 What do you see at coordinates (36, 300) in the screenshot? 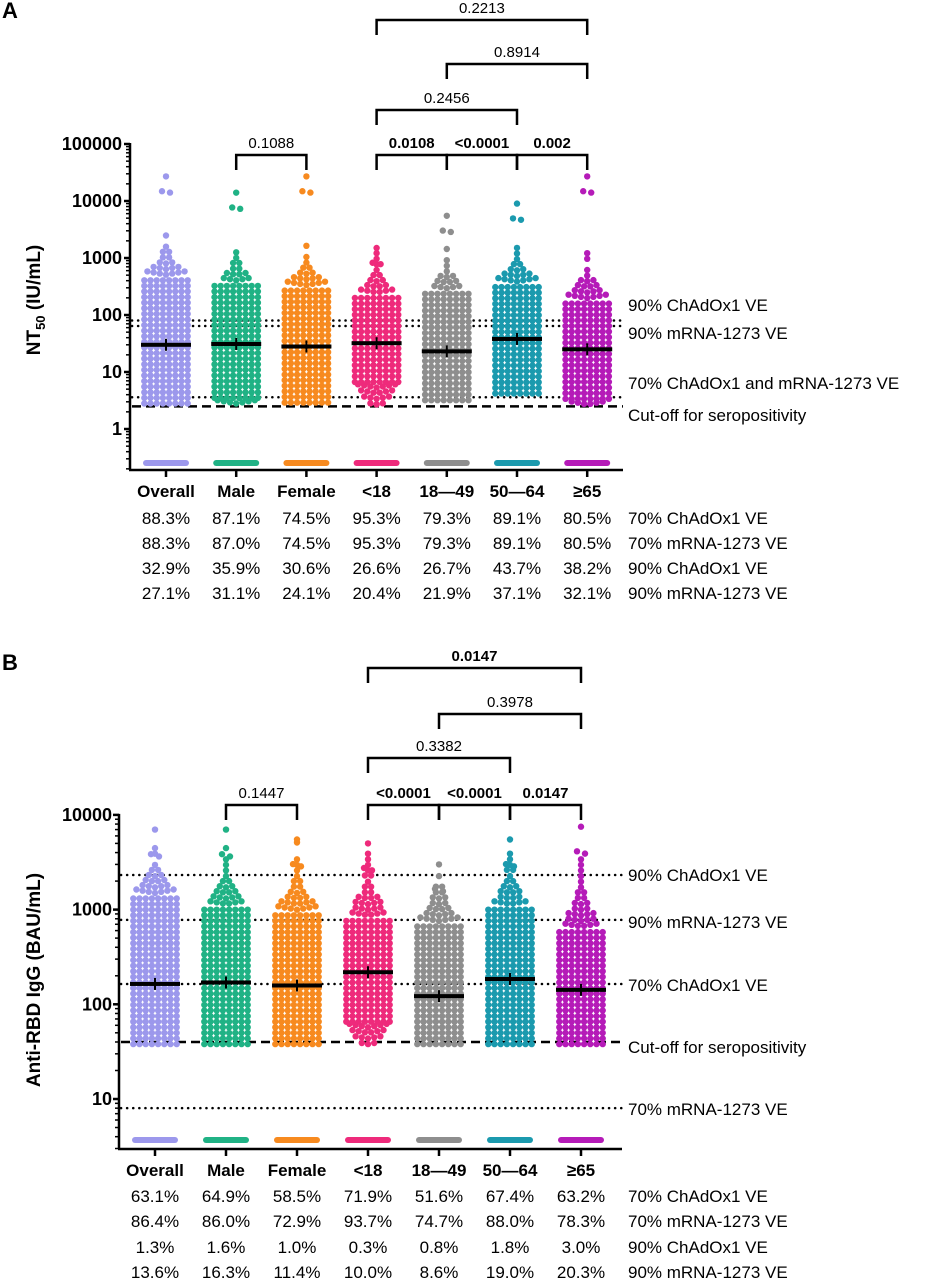
I see `y-axis-label: NT50 (IU/mL)` at bounding box center [36, 300].